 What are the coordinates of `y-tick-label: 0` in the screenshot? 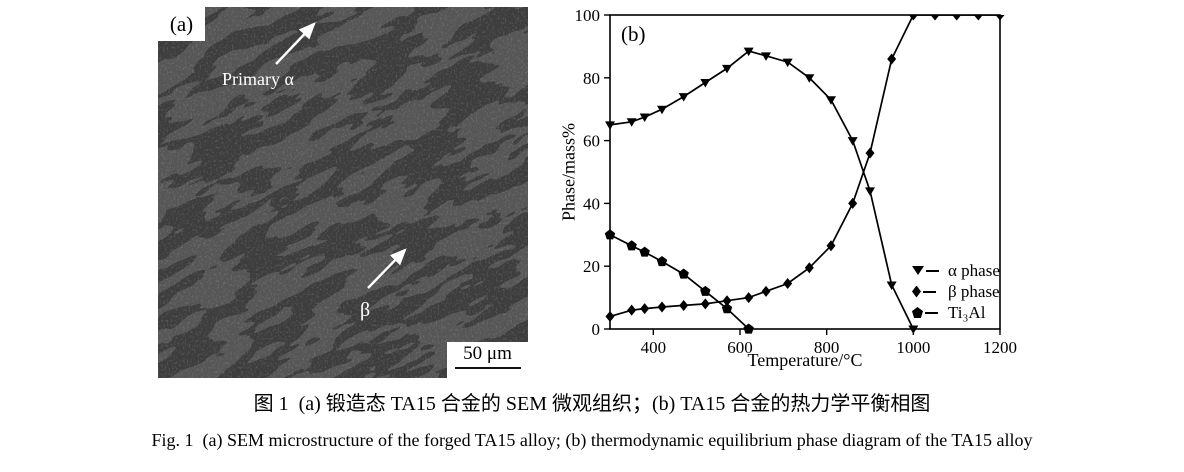 It's located at (596, 329).